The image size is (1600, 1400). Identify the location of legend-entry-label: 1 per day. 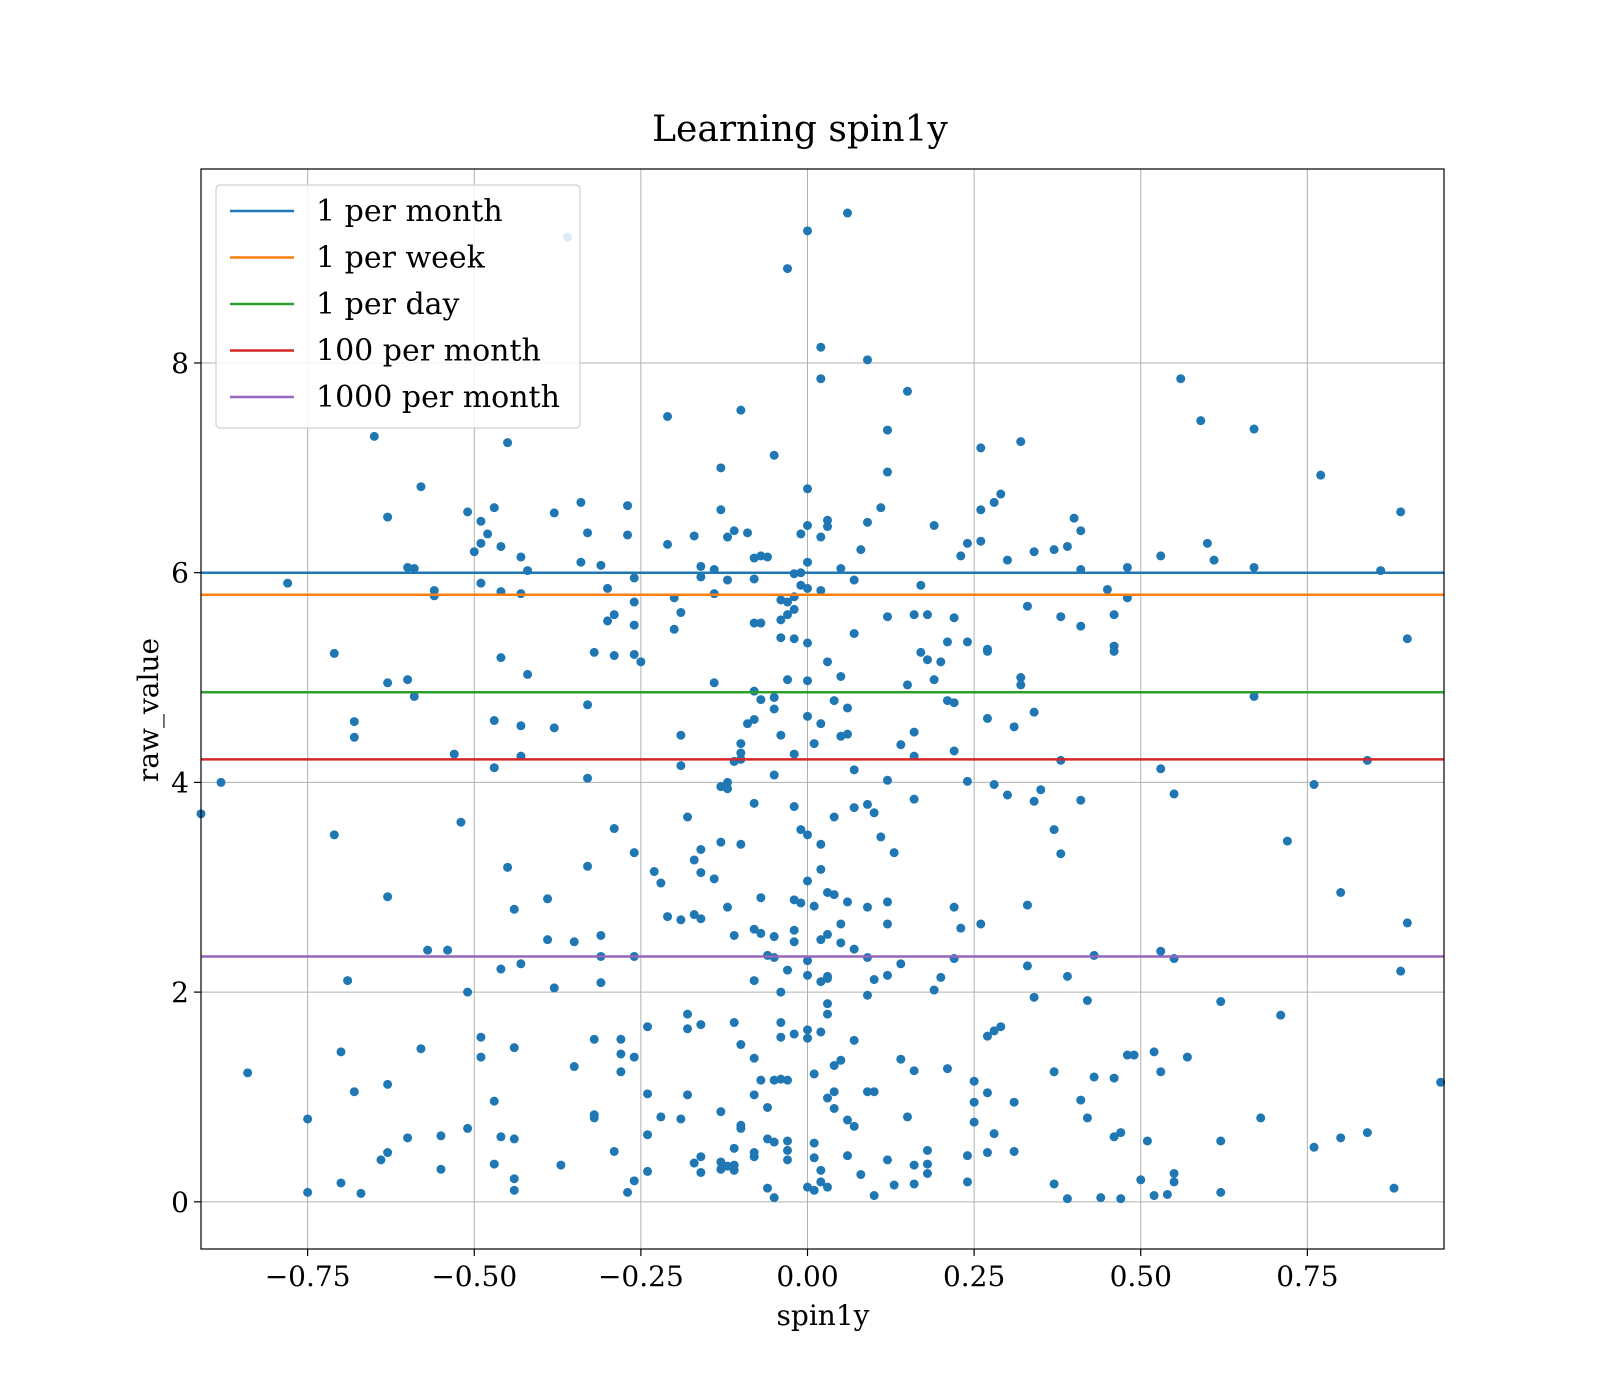
(388, 304).